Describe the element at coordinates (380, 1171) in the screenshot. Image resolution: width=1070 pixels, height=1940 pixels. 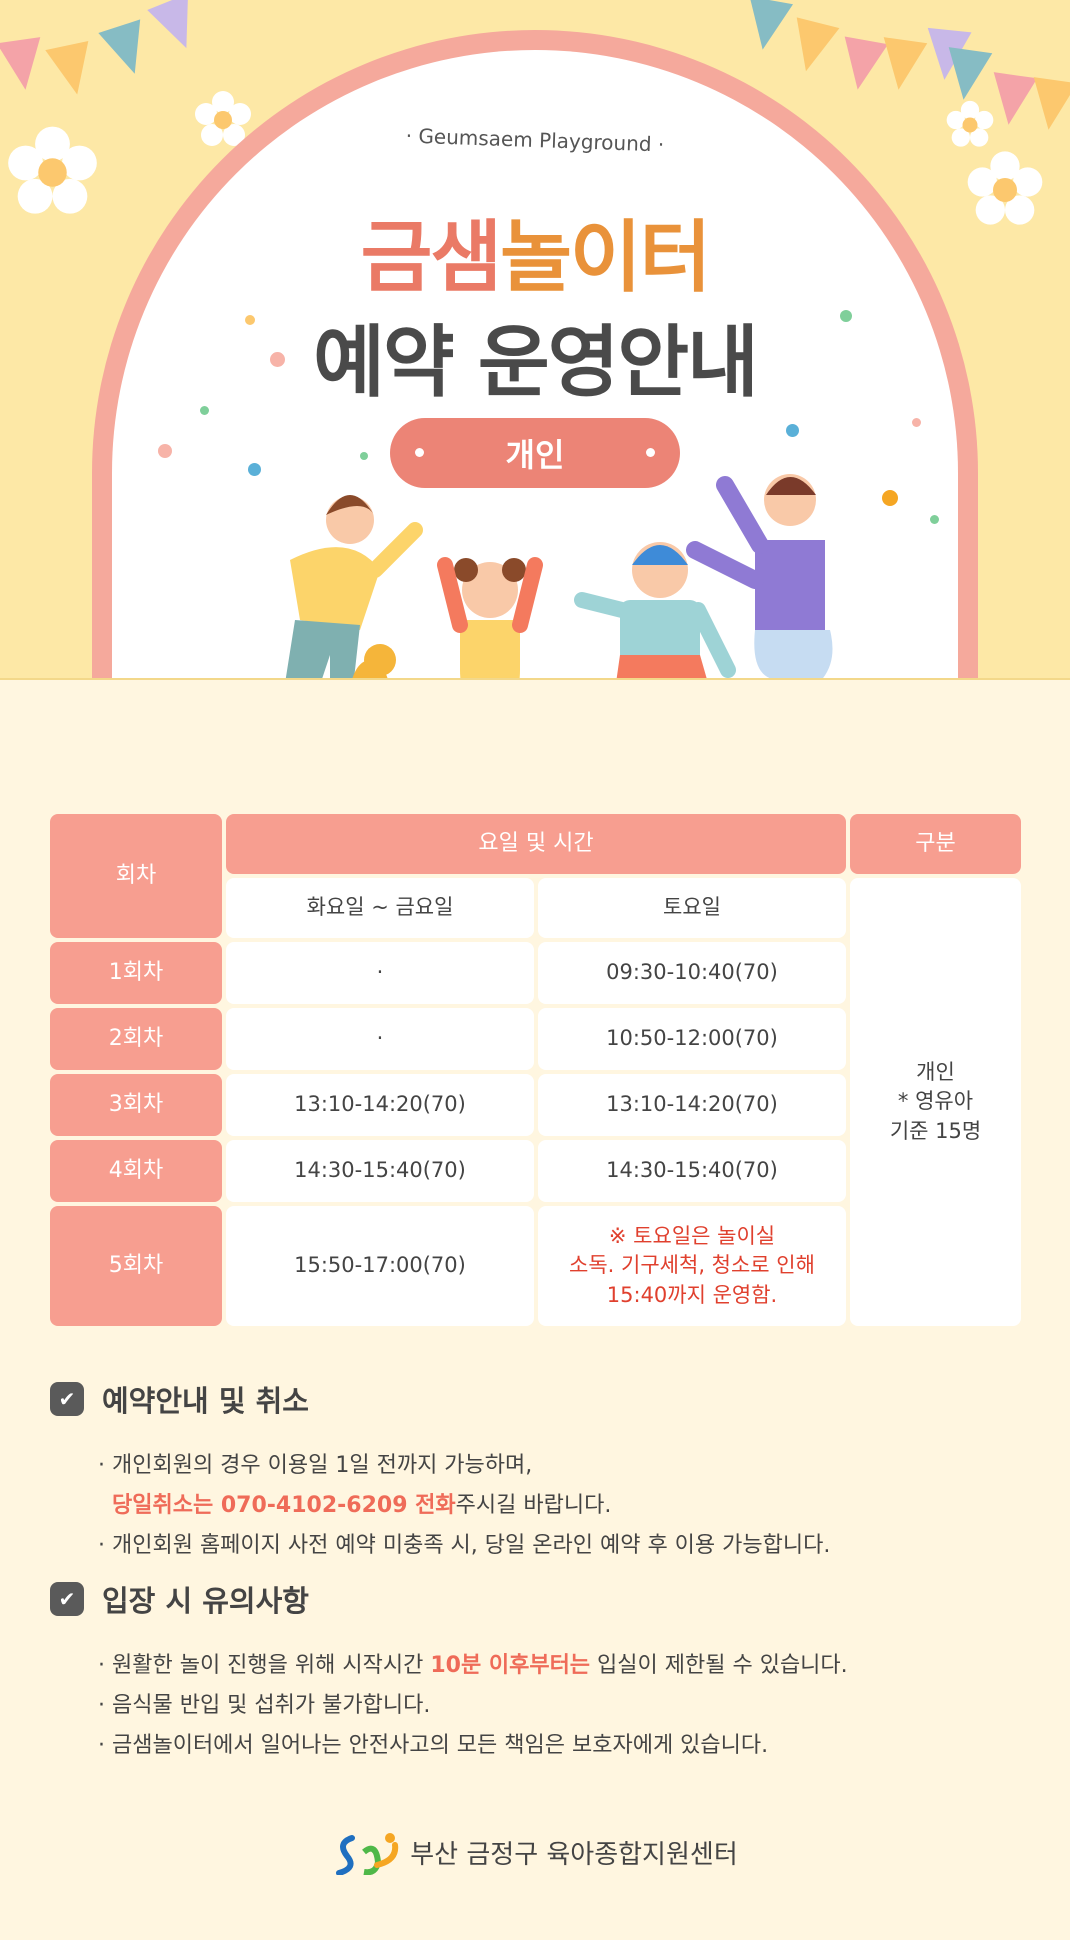
I see `weekday-cell: 14:30-15:40(70)` at that location.